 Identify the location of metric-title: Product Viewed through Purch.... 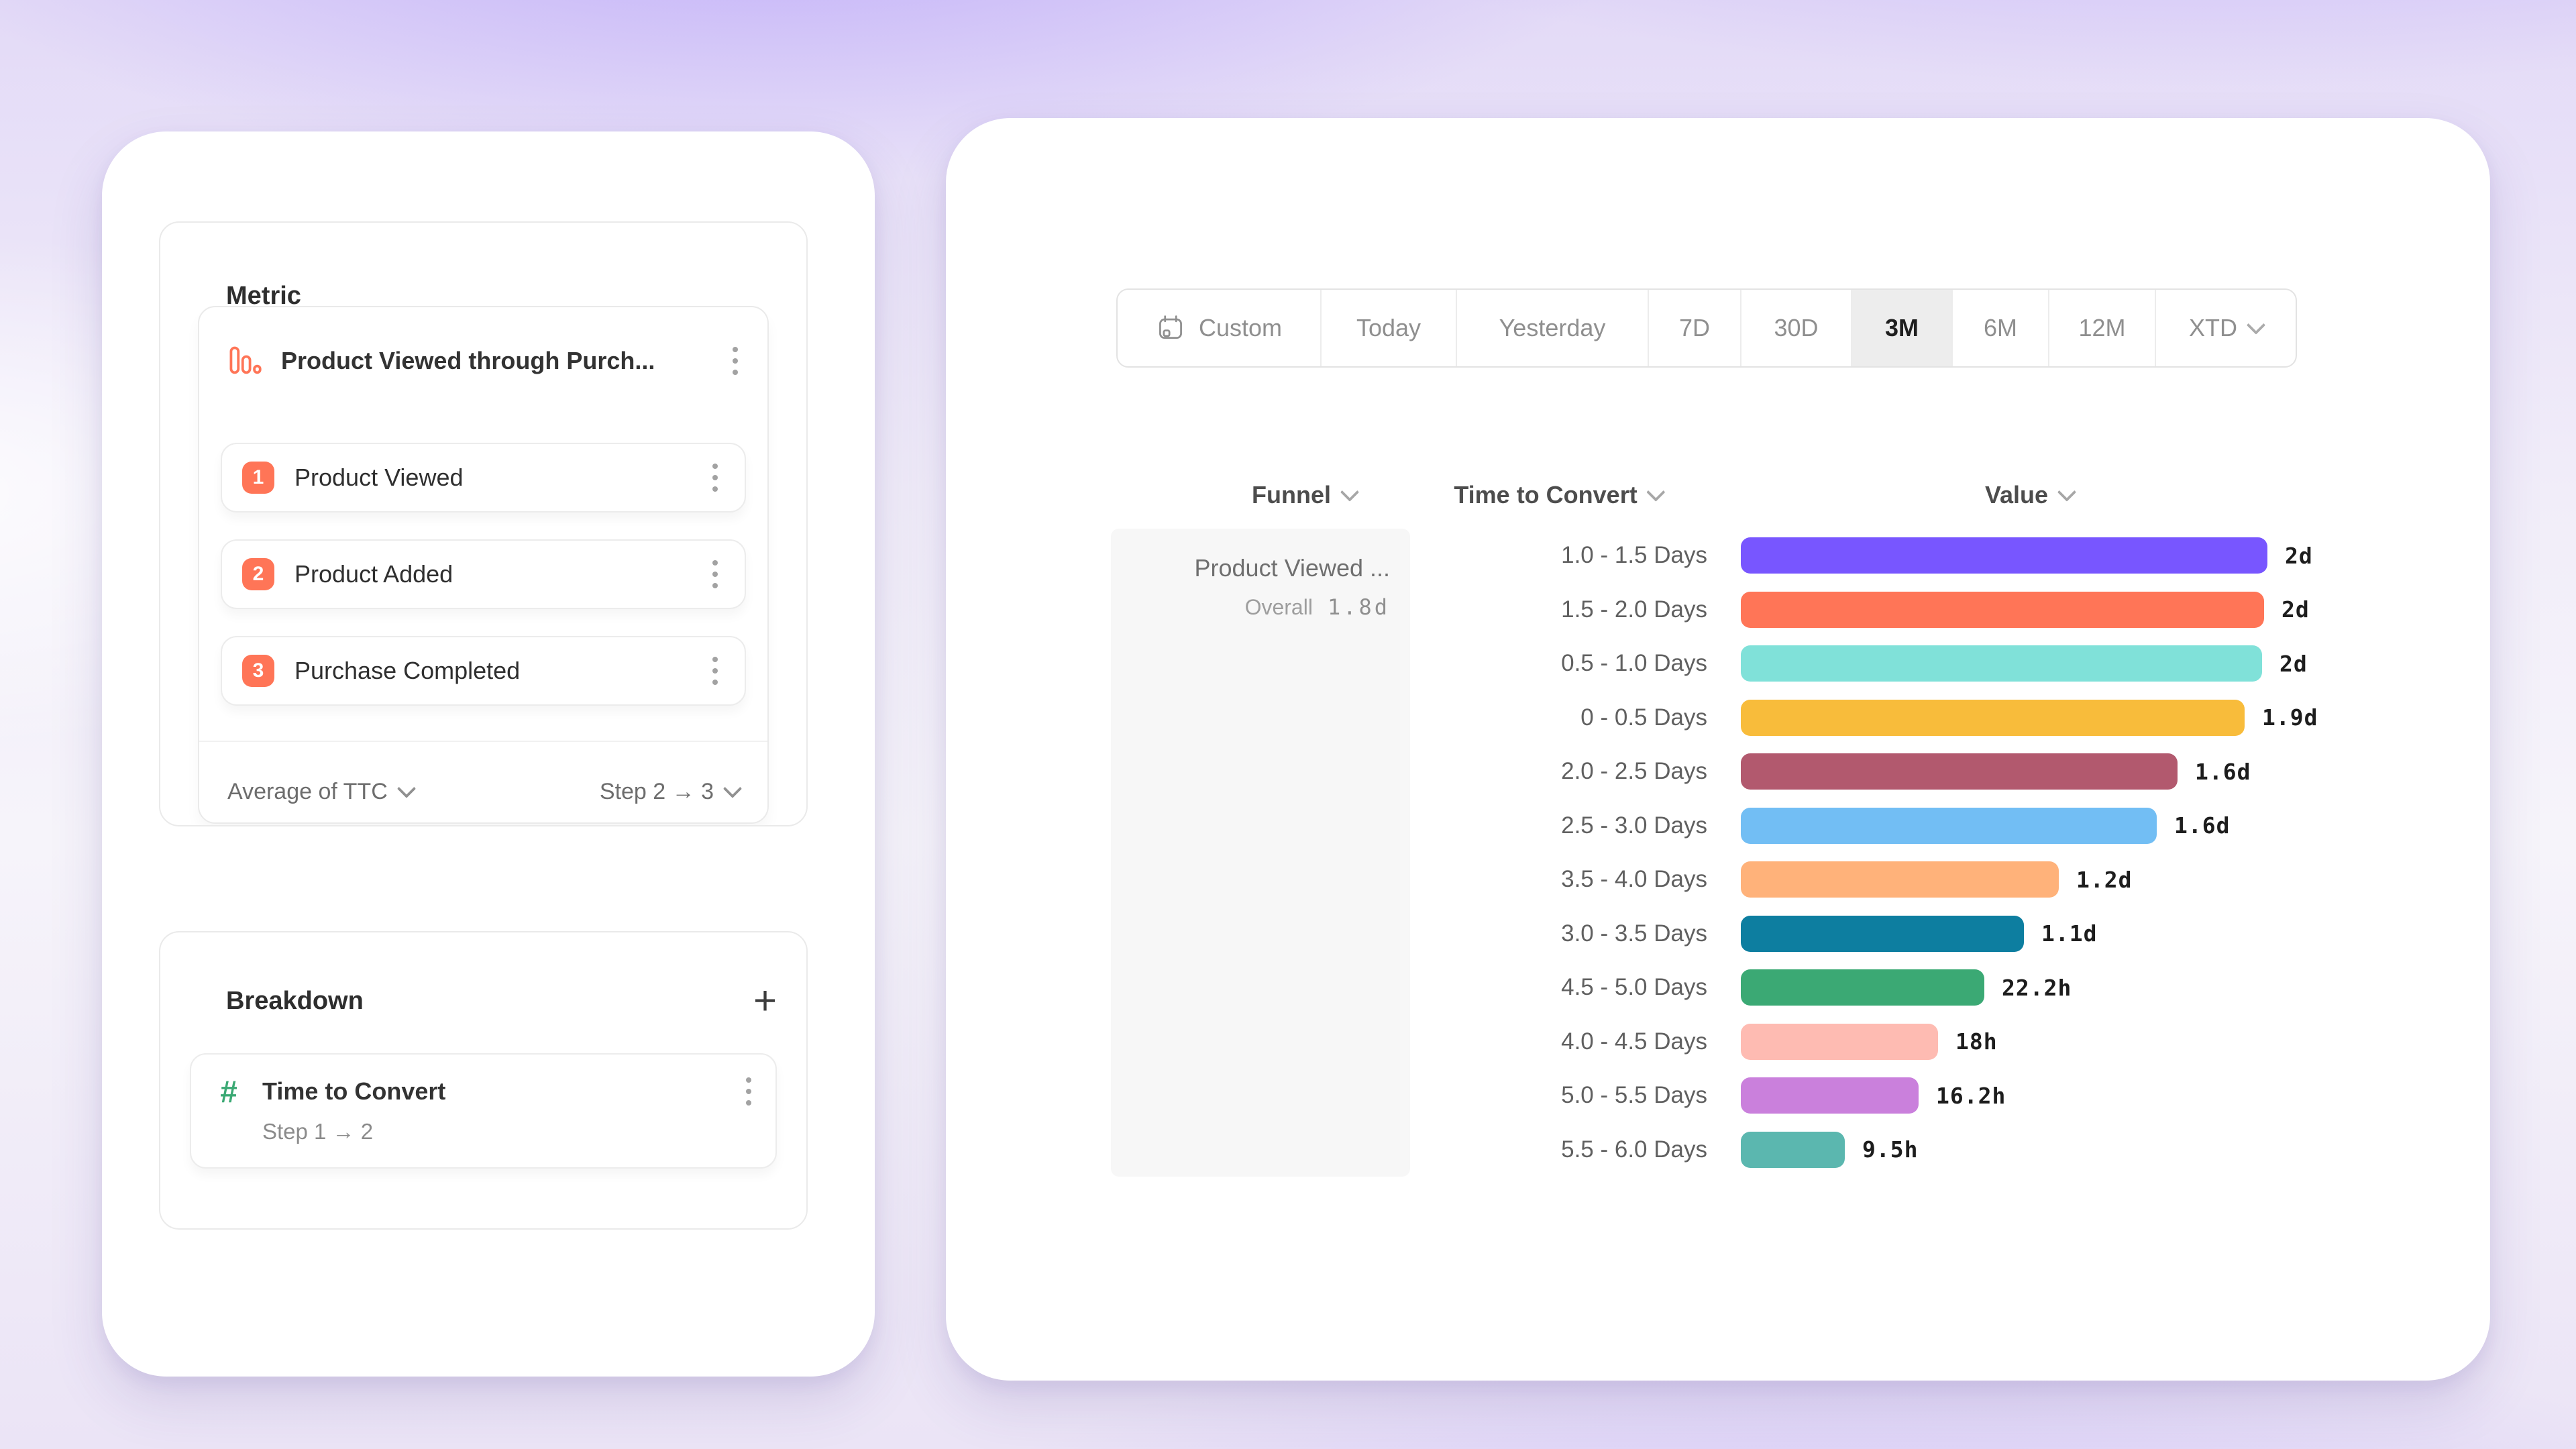
(468, 360).